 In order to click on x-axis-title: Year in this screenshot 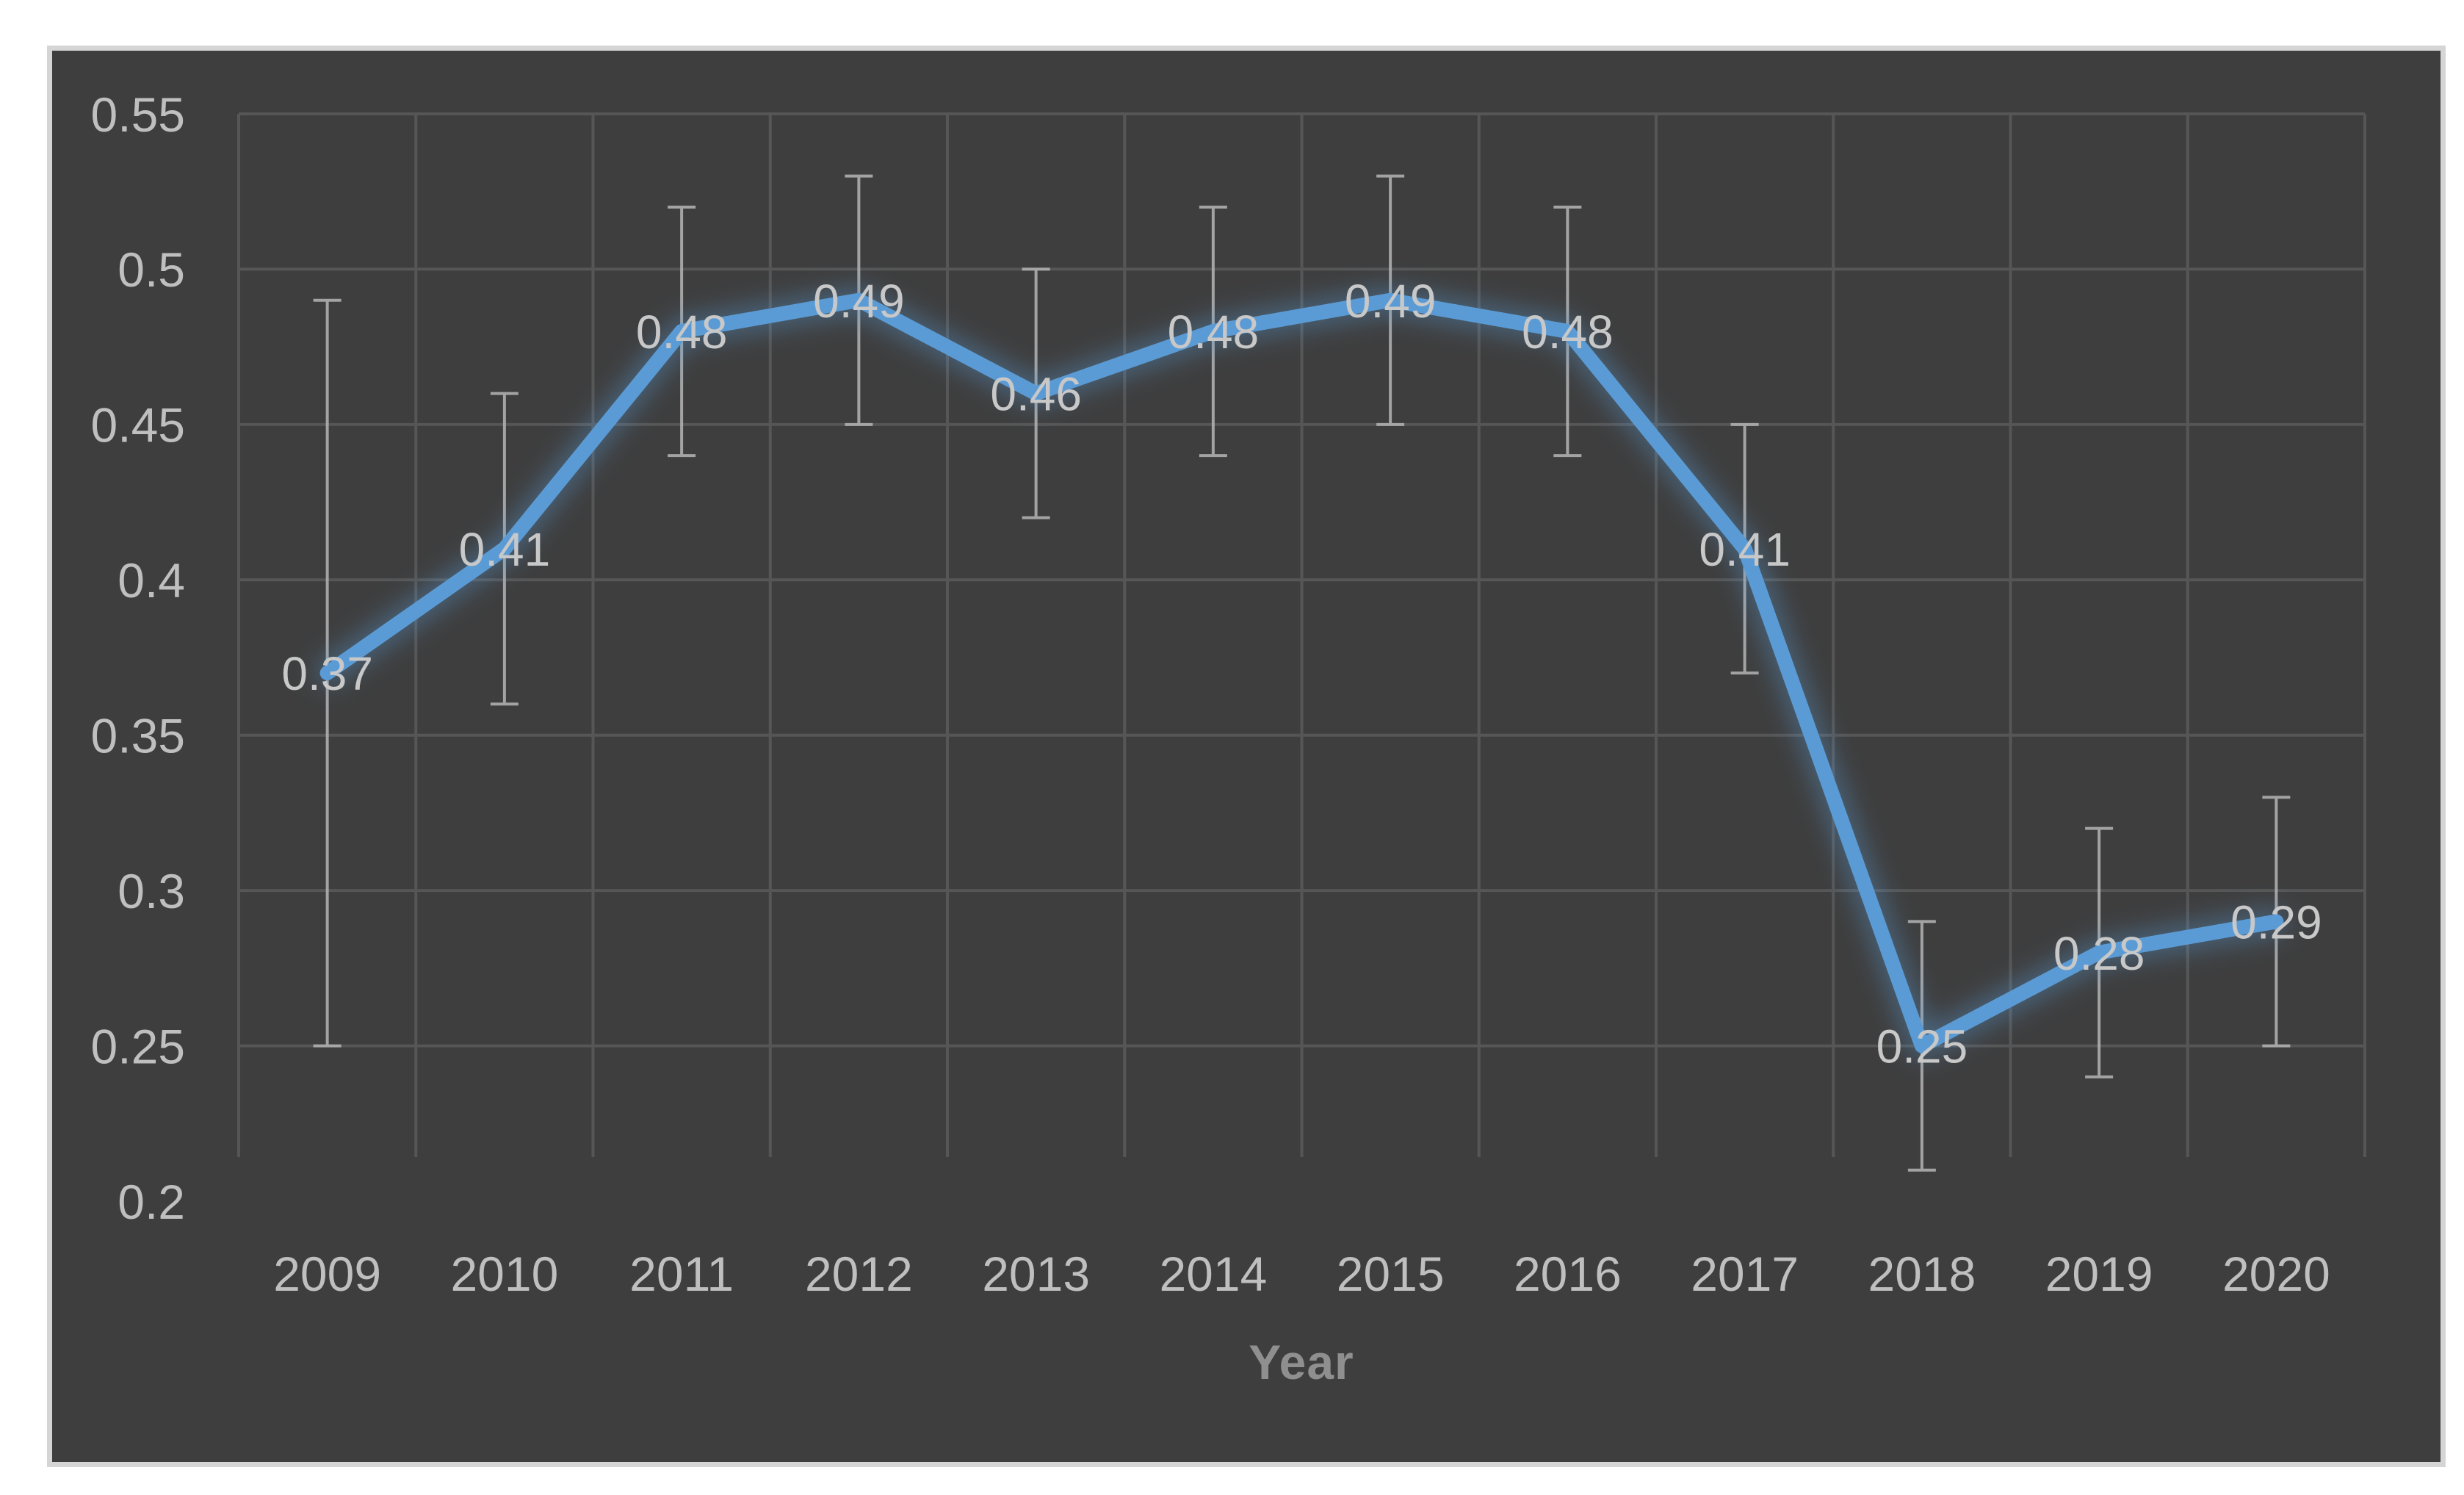, I will do `click(1301, 1362)`.